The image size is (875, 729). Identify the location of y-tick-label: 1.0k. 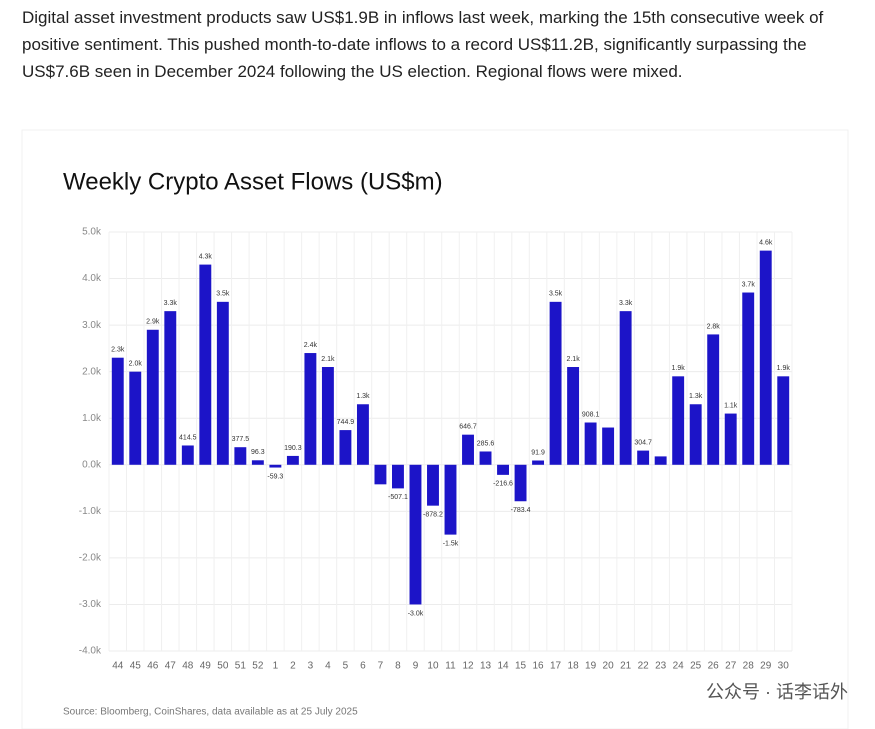
(92, 418).